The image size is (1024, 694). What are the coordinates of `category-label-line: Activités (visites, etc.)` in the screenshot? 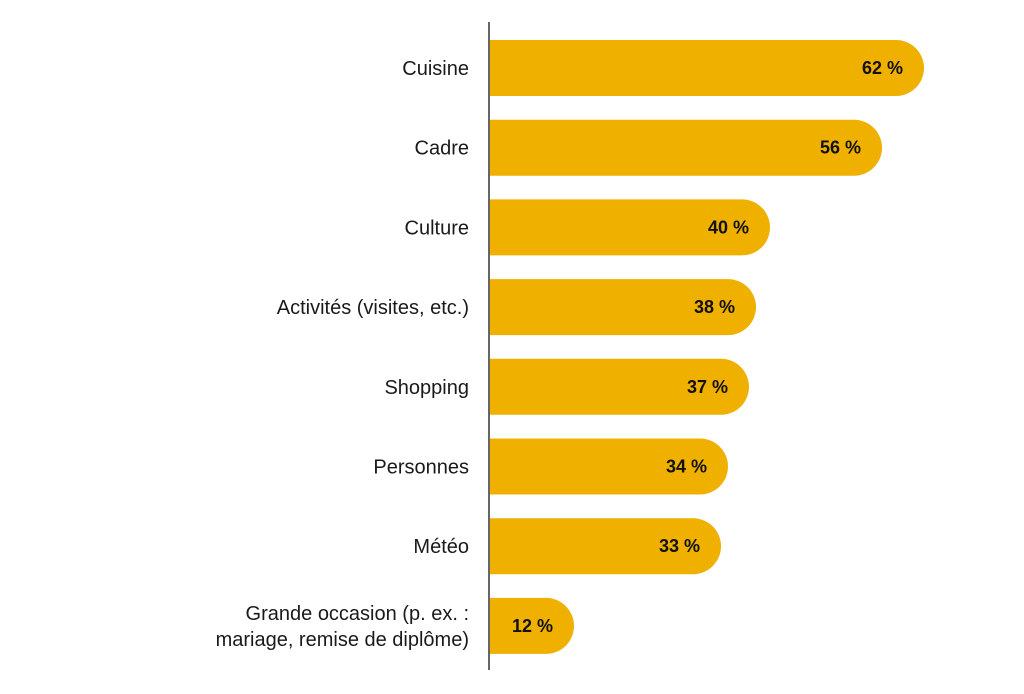 It's located at (373, 308).